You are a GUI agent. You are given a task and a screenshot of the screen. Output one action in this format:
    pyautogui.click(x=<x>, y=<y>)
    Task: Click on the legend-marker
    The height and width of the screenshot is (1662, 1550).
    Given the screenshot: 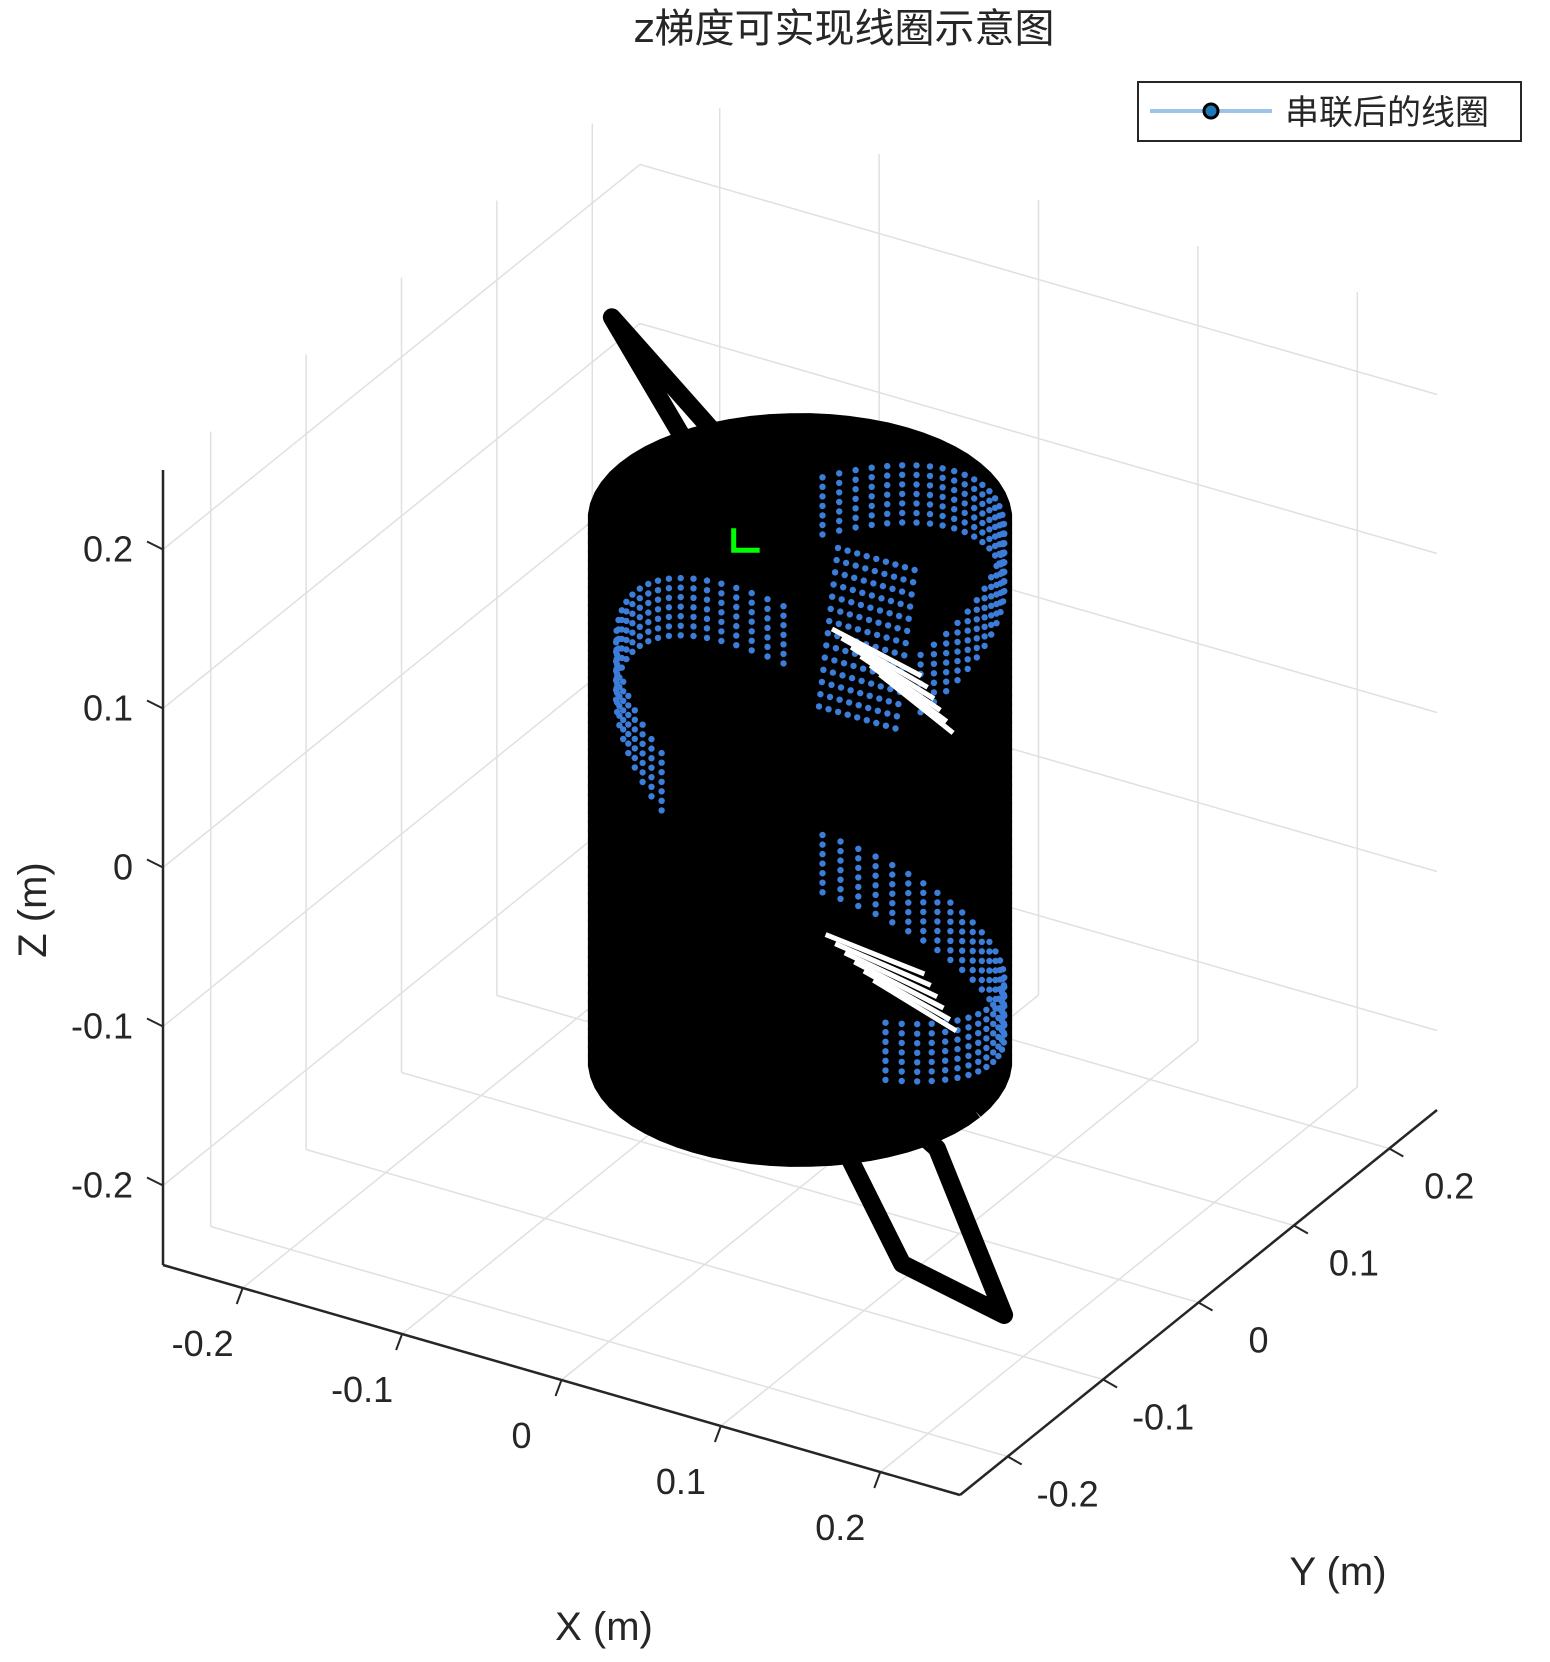 What is the action you would take?
    pyautogui.click(x=1211, y=111)
    